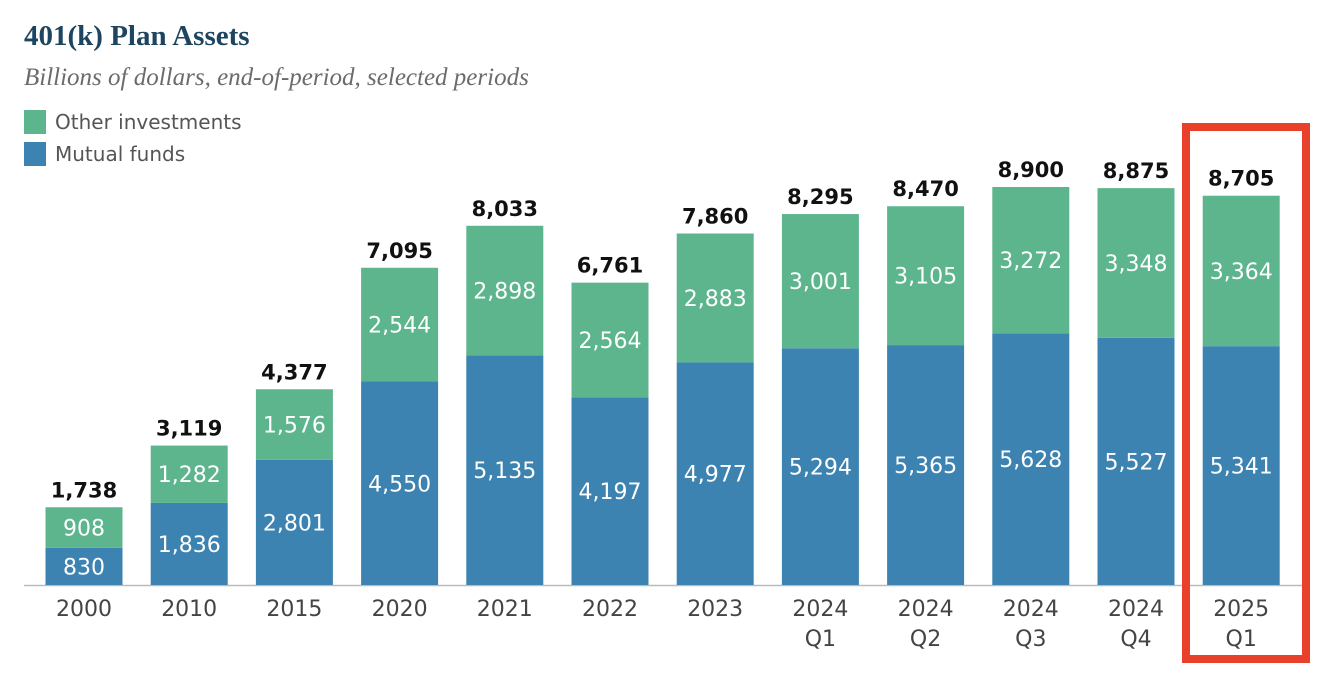  What do you see at coordinates (1136, 171) in the screenshot?
I see `total-label: 8,875` at bounding box center [1136, 171].